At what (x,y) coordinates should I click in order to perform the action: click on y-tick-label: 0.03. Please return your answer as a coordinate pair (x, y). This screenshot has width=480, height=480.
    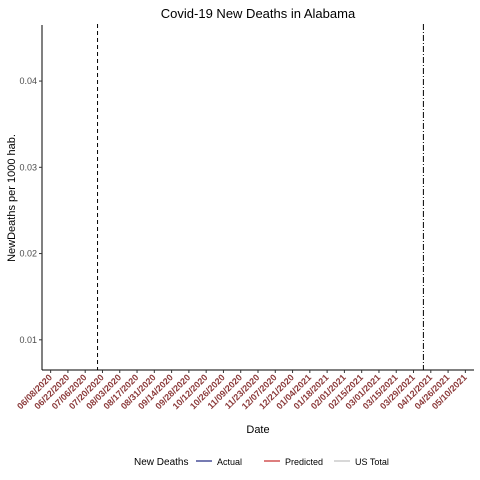
    Looking at the image, I should click on (28, 167).